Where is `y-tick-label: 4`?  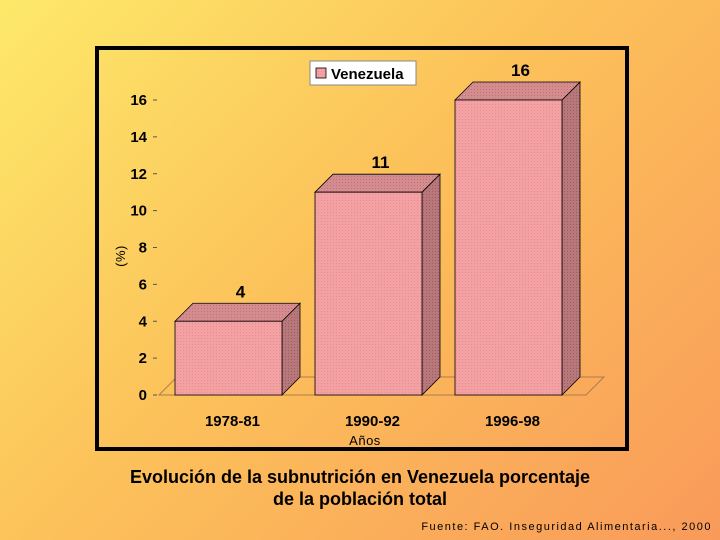
y-tick-label: 4 is located at coordinates (143, 321).